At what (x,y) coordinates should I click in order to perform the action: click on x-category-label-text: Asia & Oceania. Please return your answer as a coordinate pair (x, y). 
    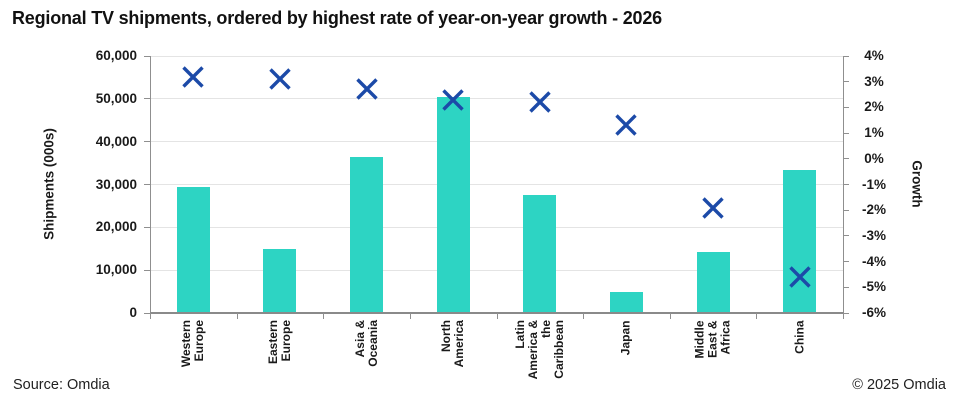
    Looking at the image, I should click on (366, 343).